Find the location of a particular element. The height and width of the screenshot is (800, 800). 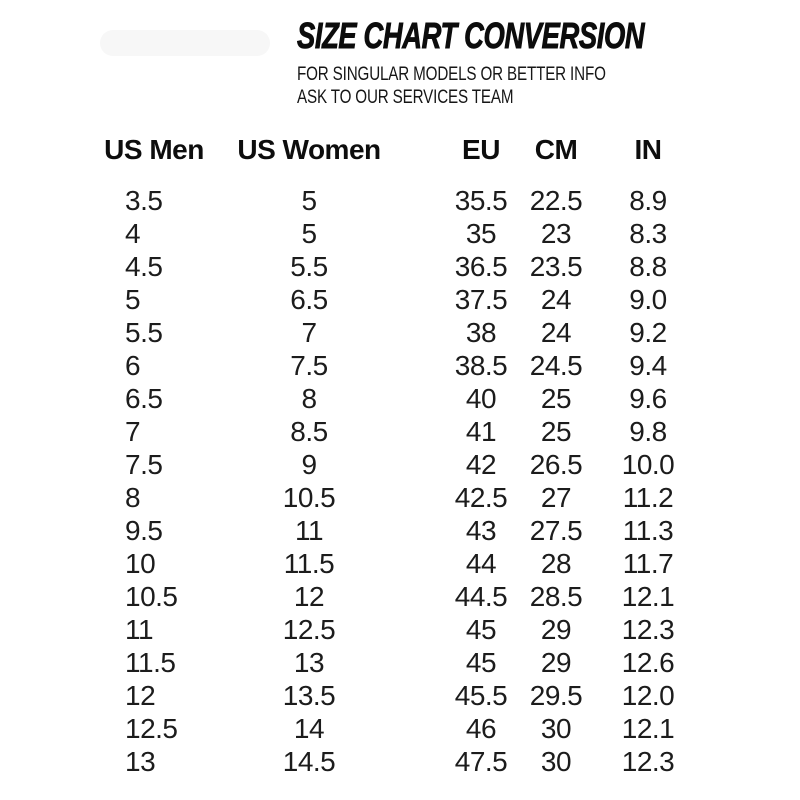

table-cell-us-men: 3.5 is located at coordinates (144, 200).